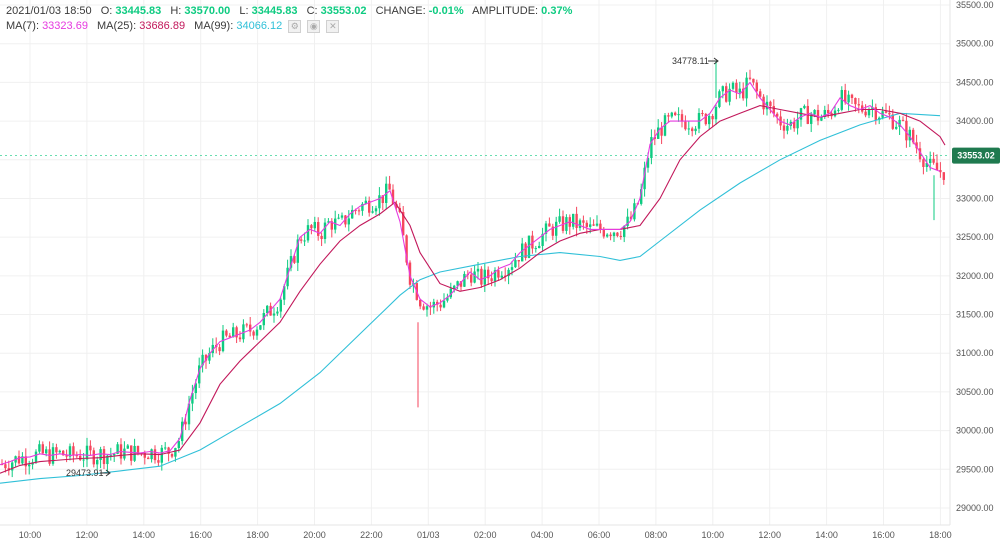  I want to click on change-label: CHANGE:, so click(400, 11).